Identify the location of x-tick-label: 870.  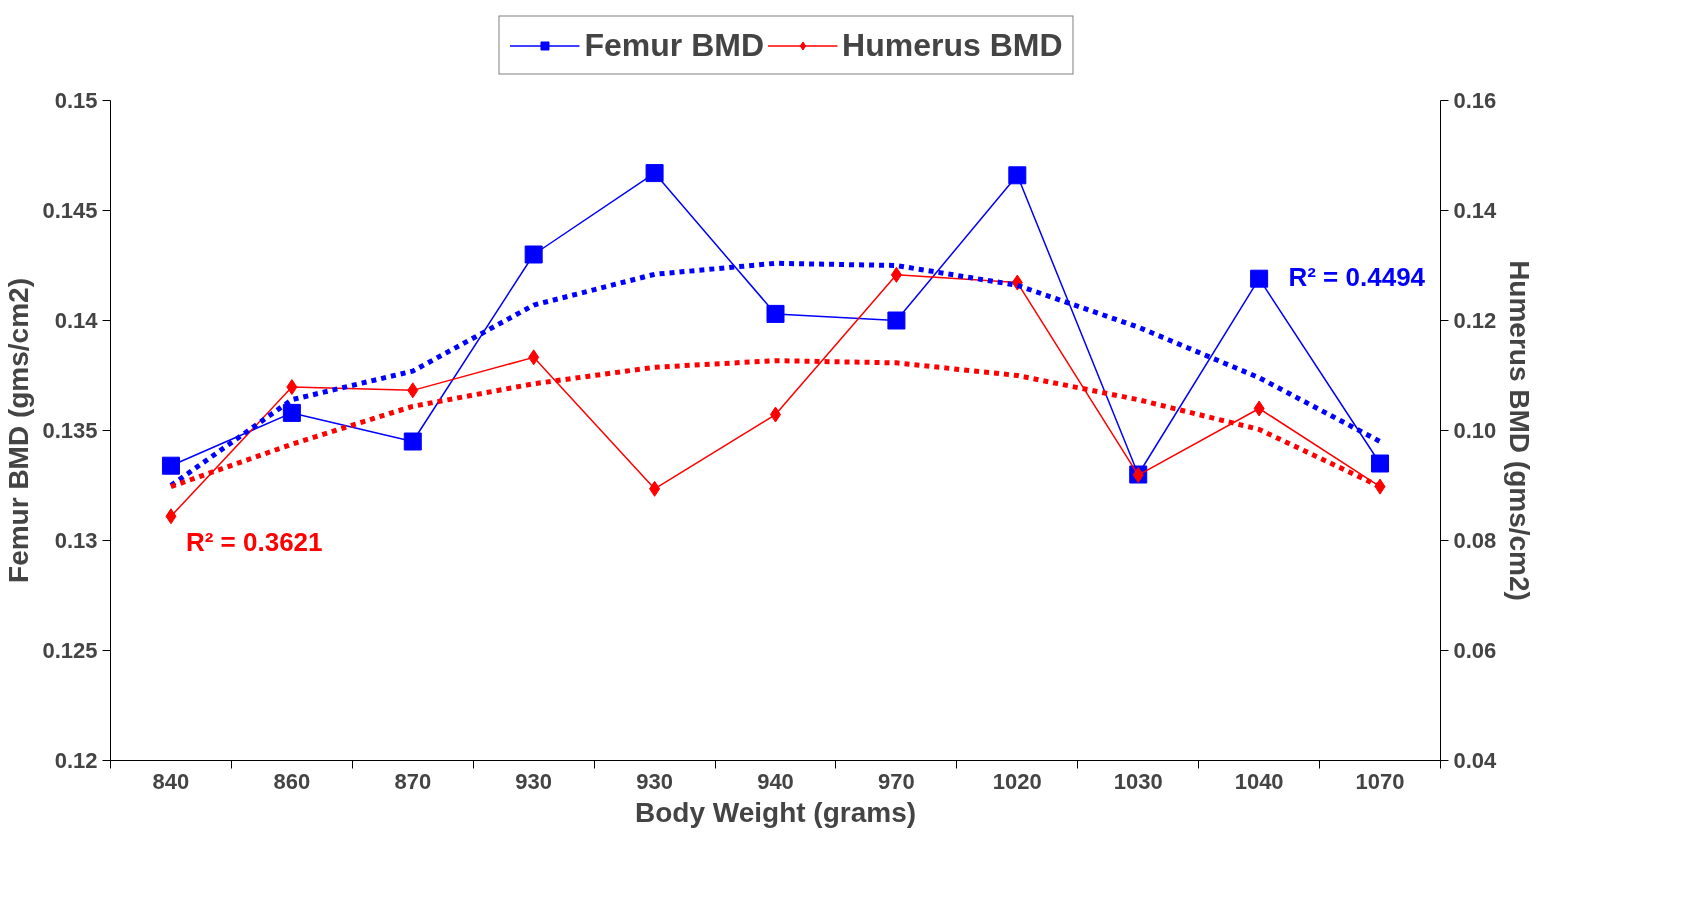
(413, 781).